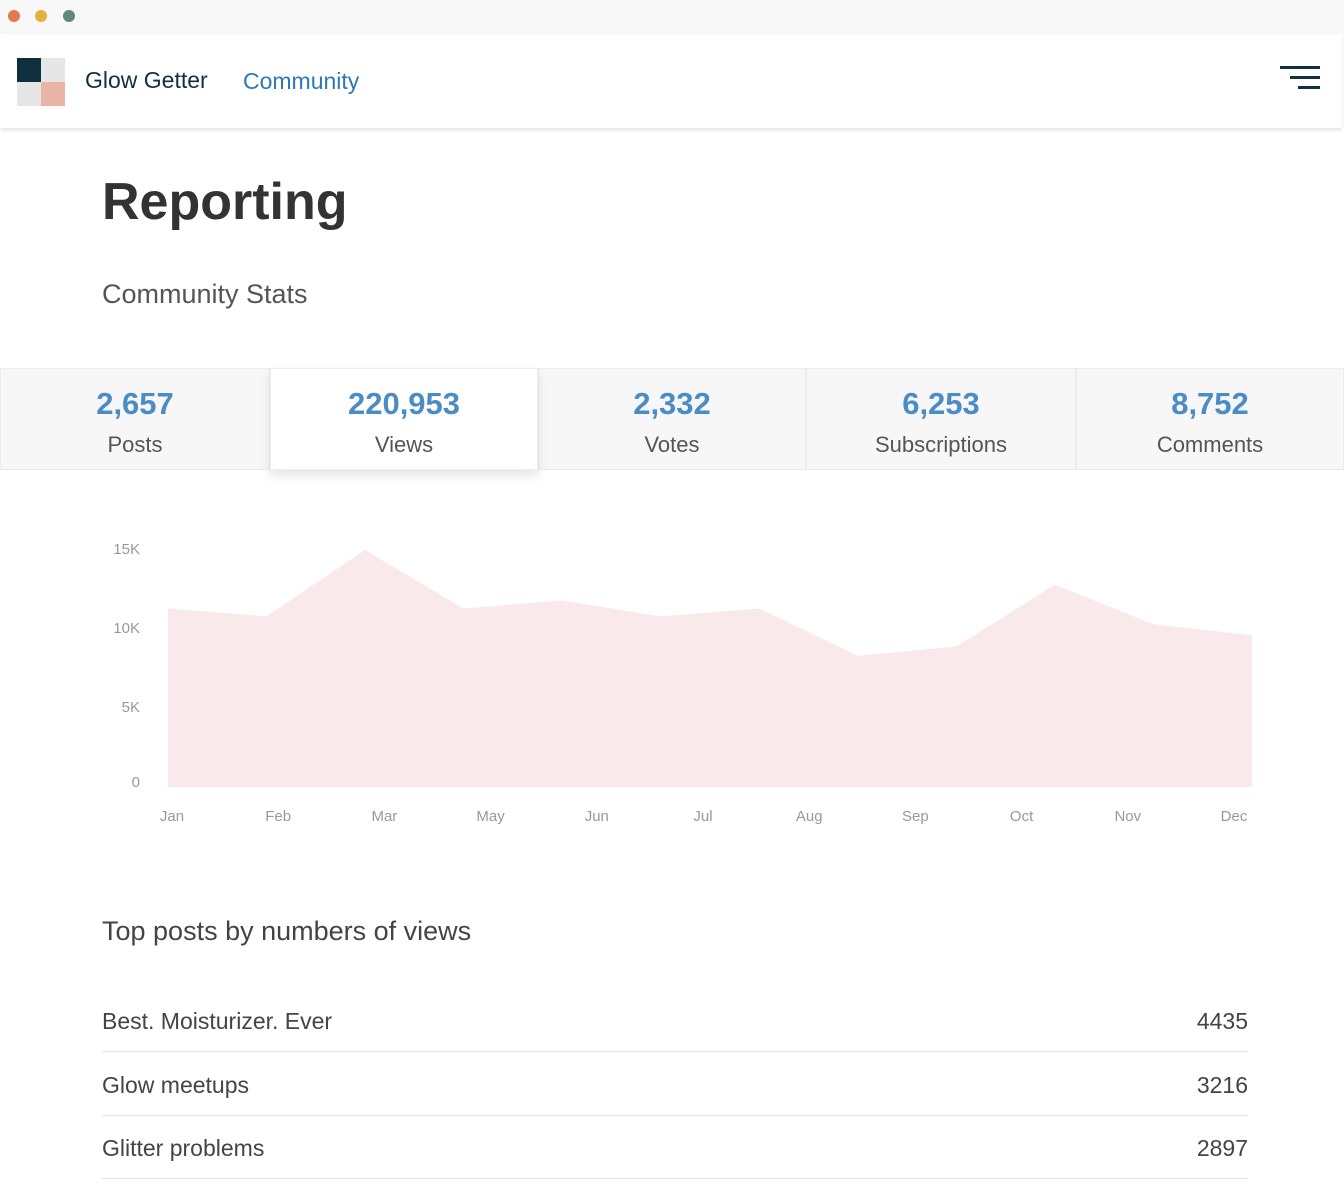  Describe the element at coordinates (597, 816) in the screenshot. I see `x-tick-label: Jun` at that location.